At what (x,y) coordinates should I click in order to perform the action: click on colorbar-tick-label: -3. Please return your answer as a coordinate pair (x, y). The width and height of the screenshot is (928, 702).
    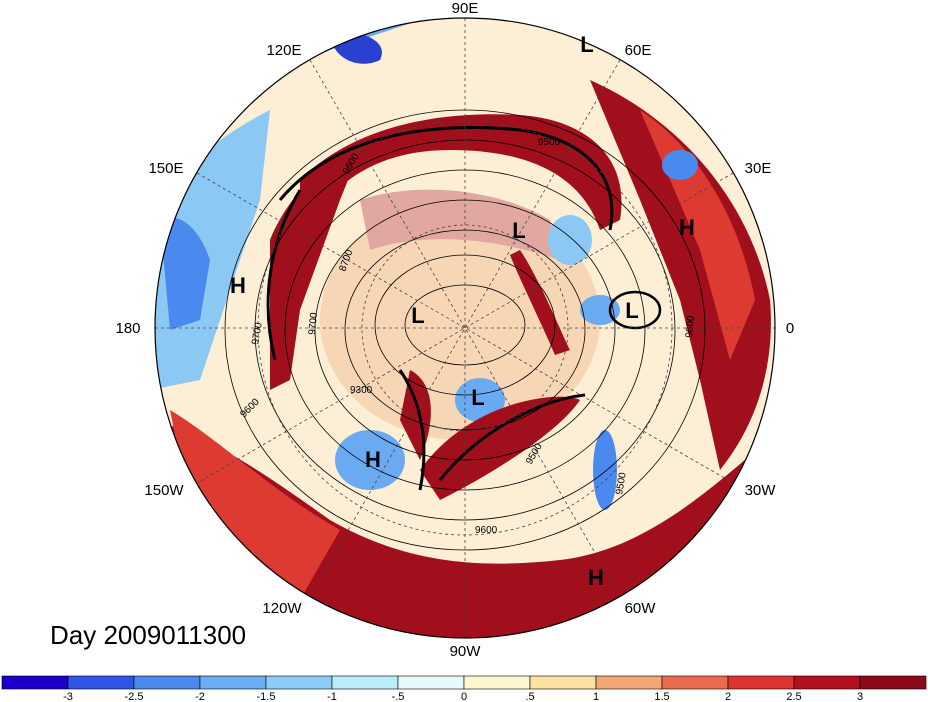
    Looking at the image, I should click on (68, 696).